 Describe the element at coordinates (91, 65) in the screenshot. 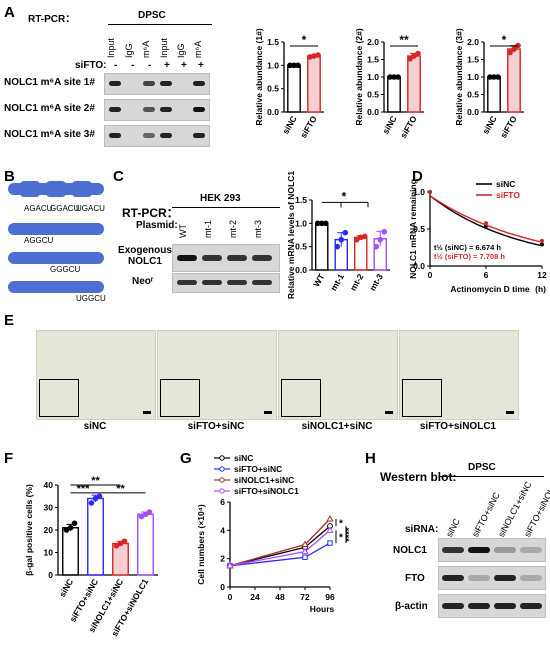

I see `sifto-label: siFTO:` at that location.